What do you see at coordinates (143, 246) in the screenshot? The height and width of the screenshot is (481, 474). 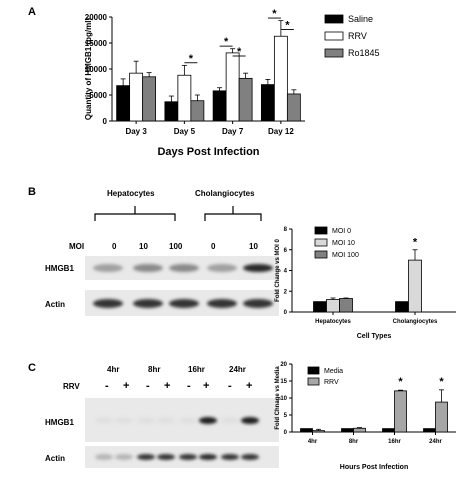 I see `blot-b-moi-1: 10` at bounding box center [143, 246].